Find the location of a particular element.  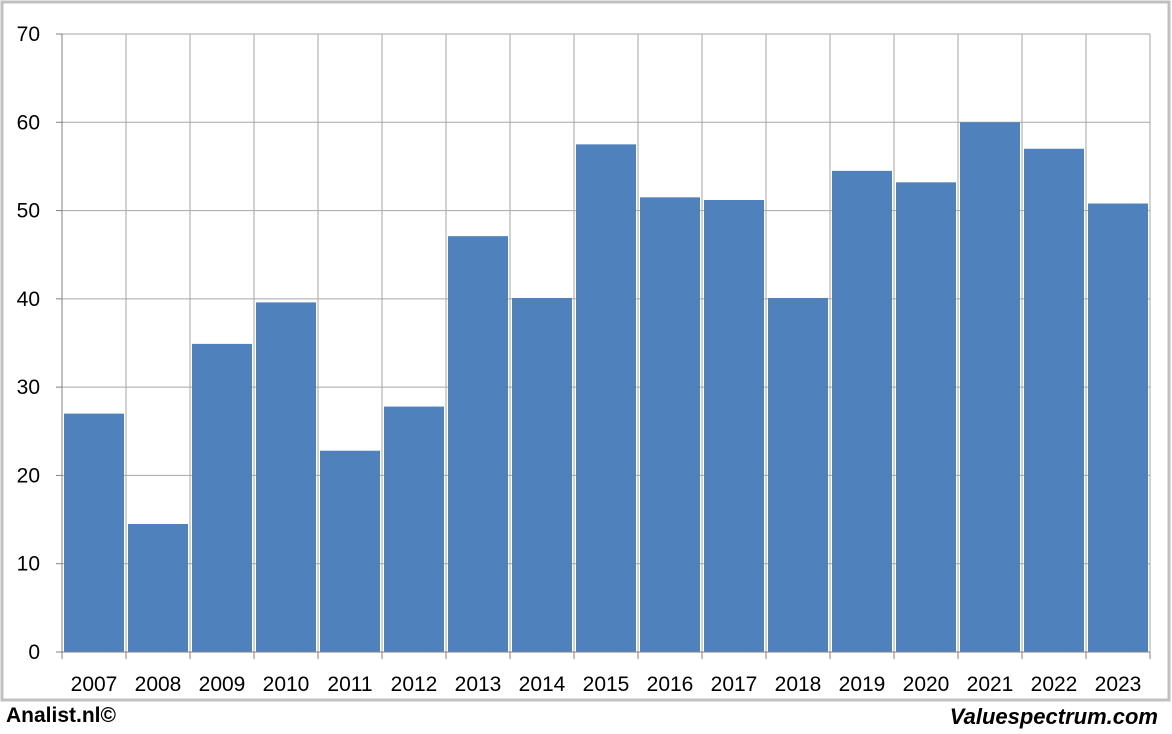

y-tick-label: 60 is located at coordinates (28, 122).